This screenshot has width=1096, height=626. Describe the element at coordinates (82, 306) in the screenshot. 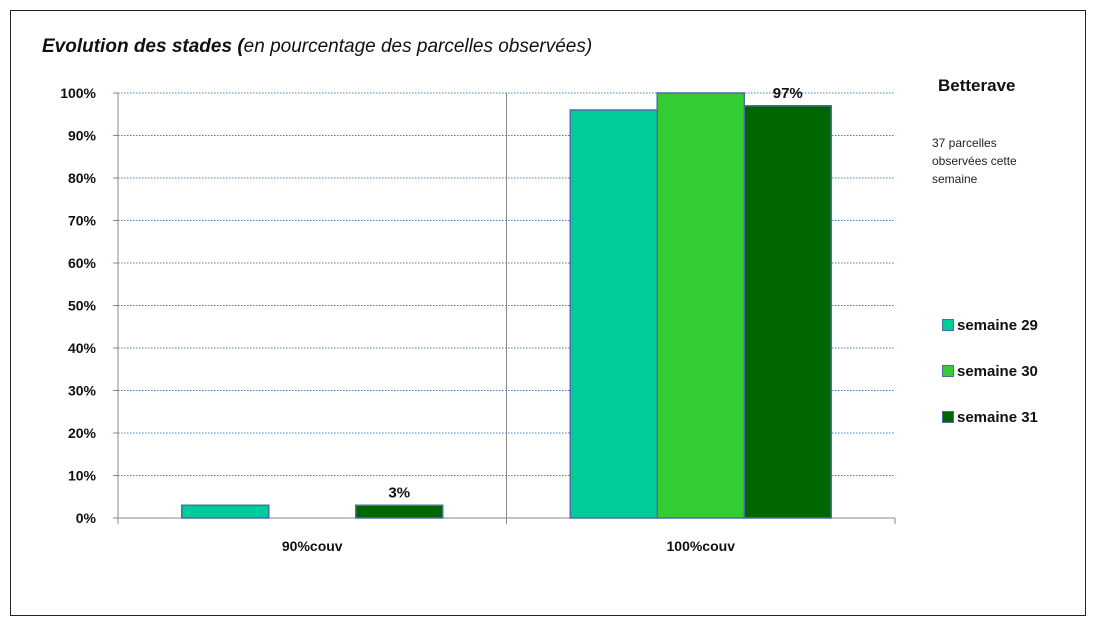

I see `y-tick-label: 50%` at that location.